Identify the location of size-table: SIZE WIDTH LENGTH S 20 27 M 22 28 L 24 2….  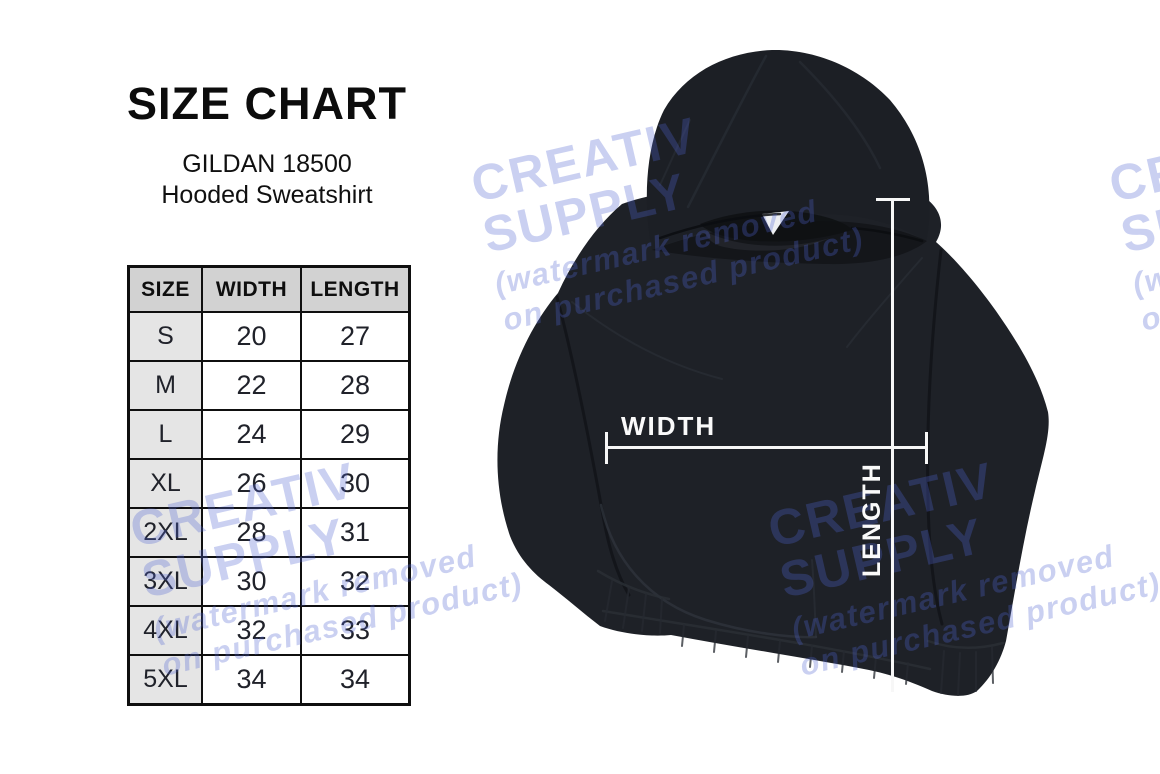
(269, 485).